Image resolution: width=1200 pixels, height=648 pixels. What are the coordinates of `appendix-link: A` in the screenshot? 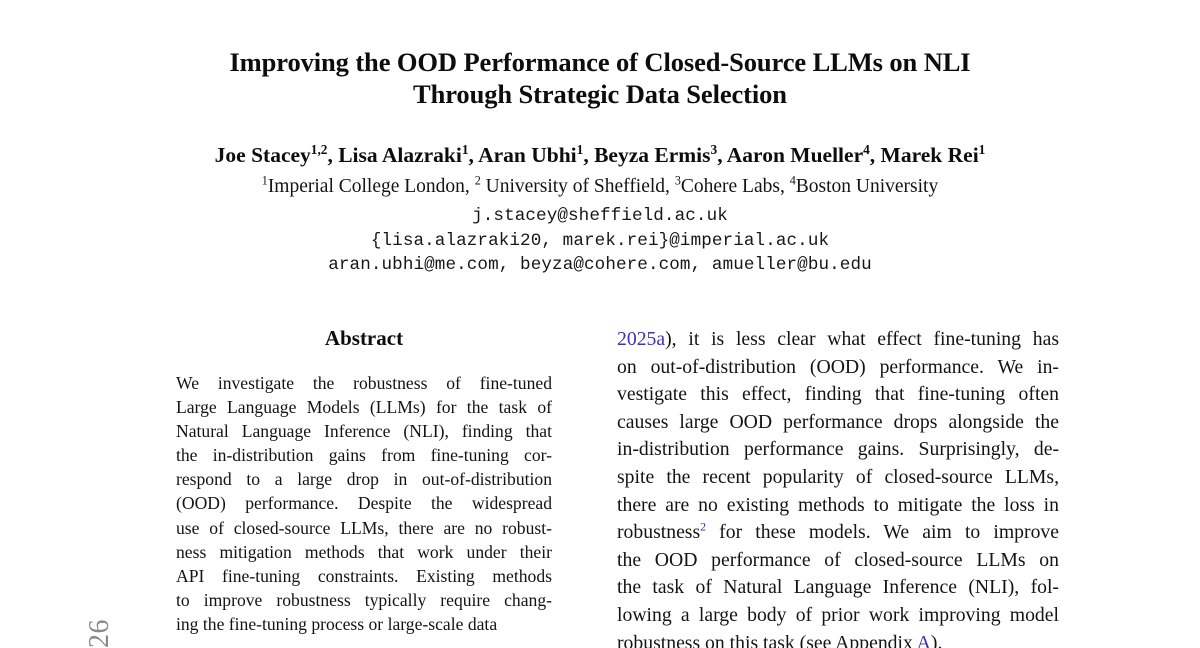 It's located at (923, 639).